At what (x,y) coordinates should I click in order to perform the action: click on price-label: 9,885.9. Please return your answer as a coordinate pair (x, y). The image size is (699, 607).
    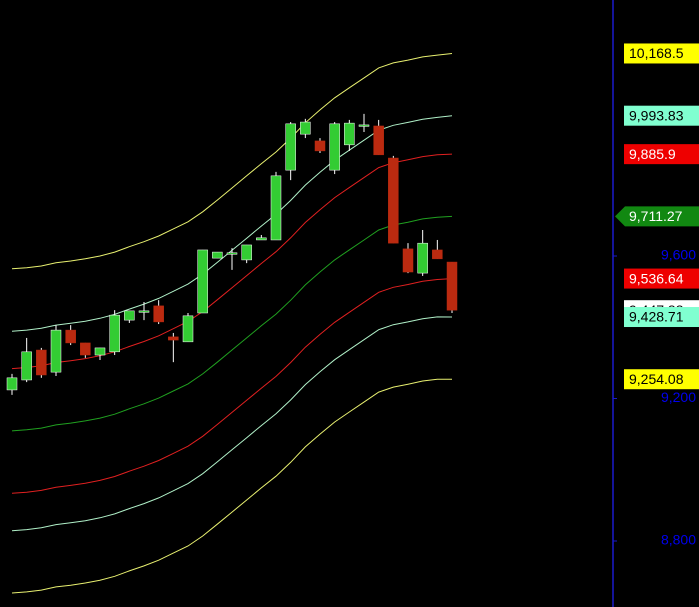
    Looking at the image, I should click on (652, 154).